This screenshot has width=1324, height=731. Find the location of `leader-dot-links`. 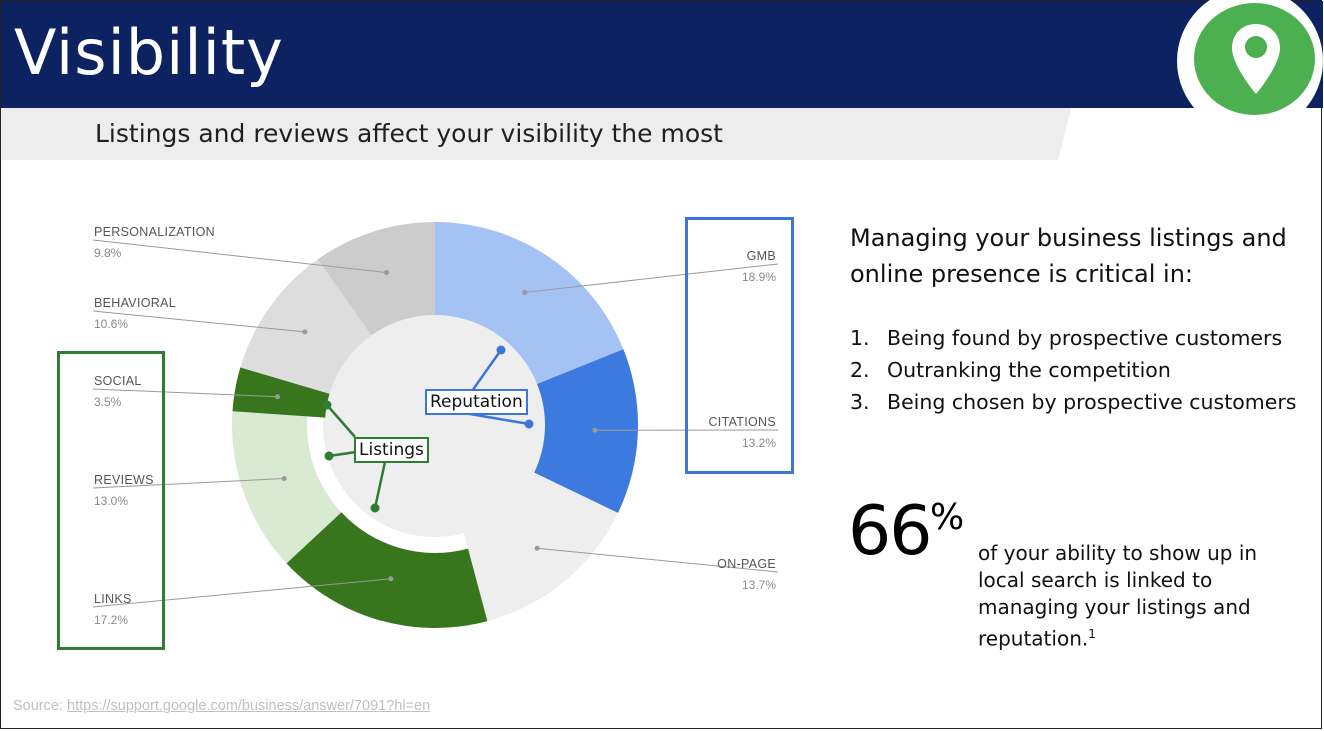

leader-dot-links is located at coordinates (391, 579).